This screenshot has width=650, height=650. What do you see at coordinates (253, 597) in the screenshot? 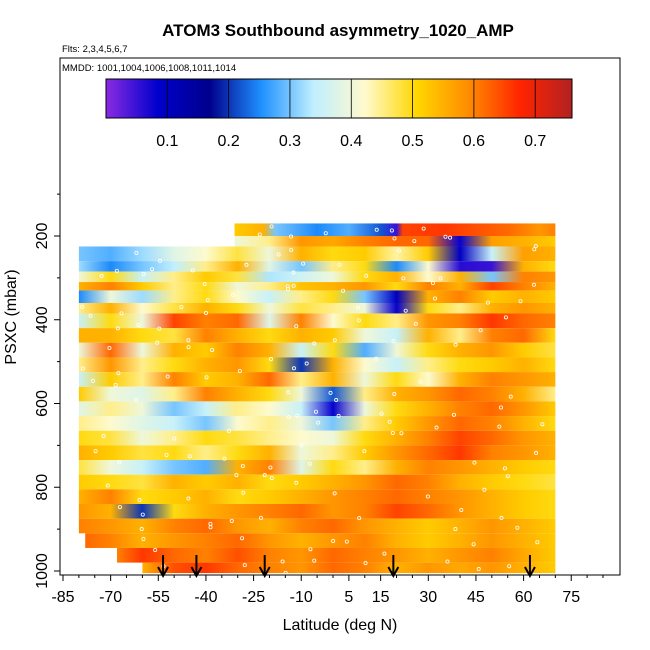
I see `x-tick-label: -25` at bounding box center [253, 597].